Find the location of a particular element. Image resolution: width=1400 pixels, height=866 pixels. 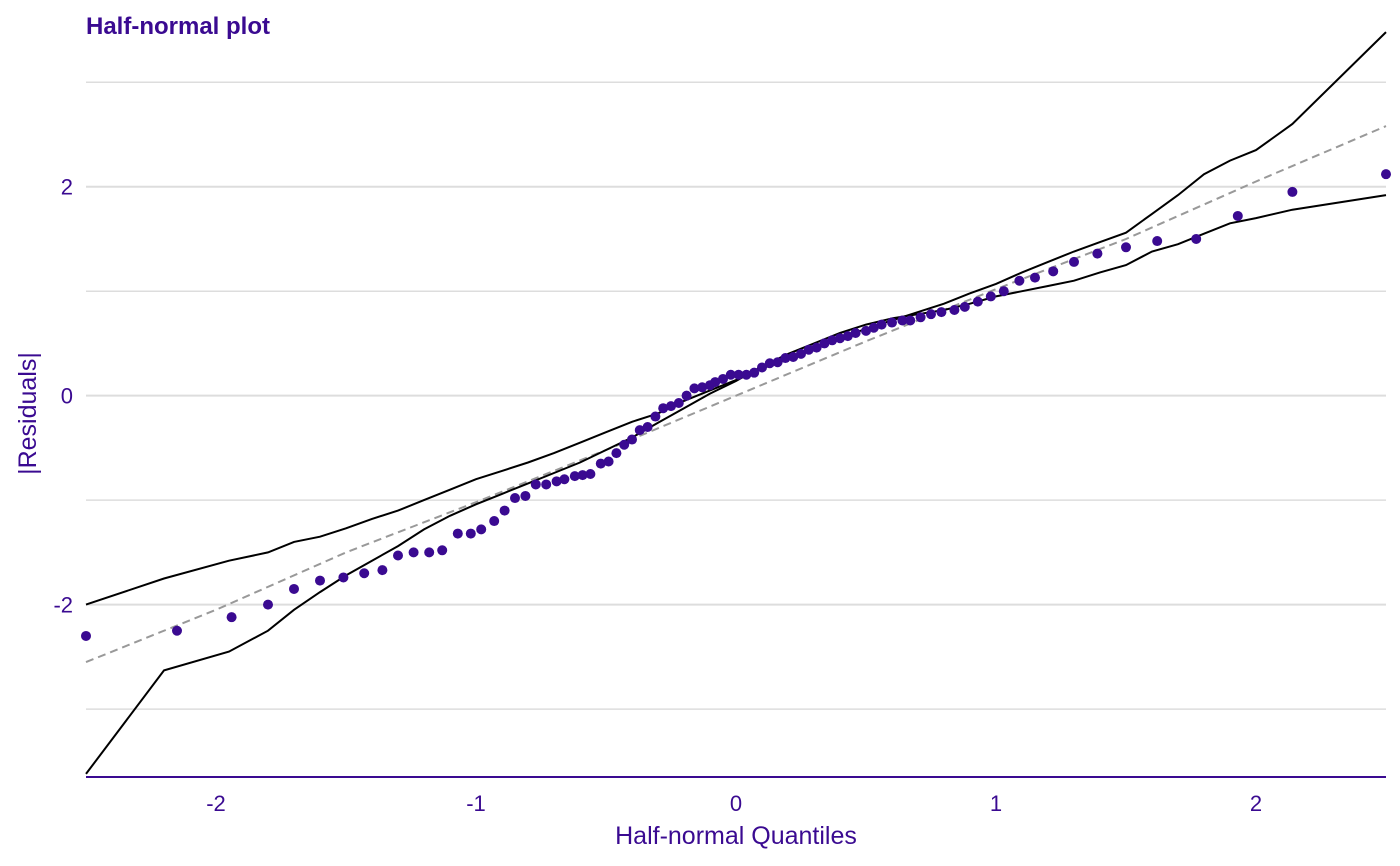

y-axis-title: |Residuals| is located at coordinates (28, 413).